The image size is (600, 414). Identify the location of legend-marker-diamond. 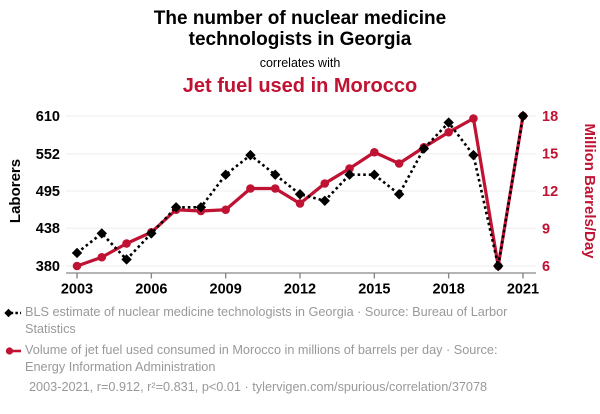
(8, 313).